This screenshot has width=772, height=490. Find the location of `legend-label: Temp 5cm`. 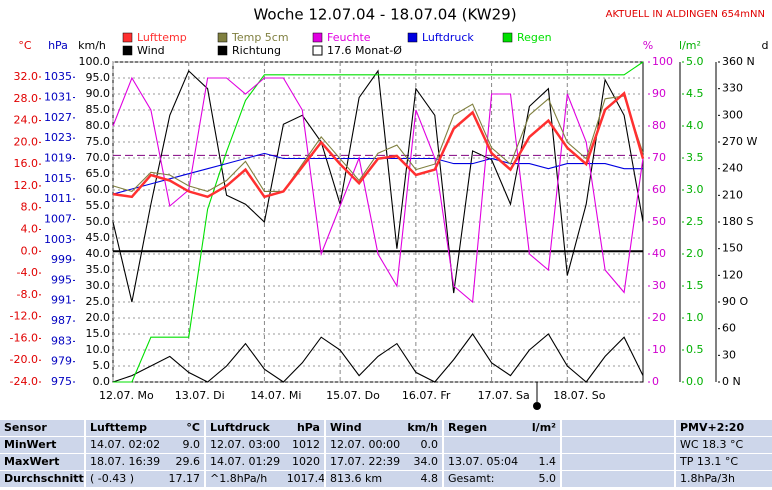

legend-label: Temp 5cm is located at coordinates (260, 37).